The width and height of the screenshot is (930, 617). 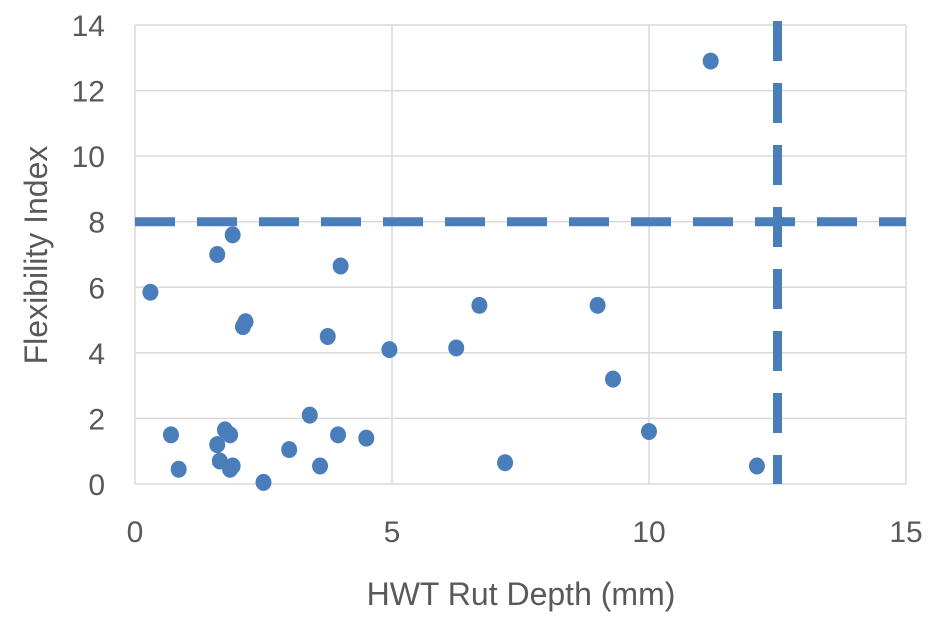 What do you see at coordinates (36, 255) in the screenshot?
I see `y-axis-title: Flexibility Index` at bounding box center [36, 255].